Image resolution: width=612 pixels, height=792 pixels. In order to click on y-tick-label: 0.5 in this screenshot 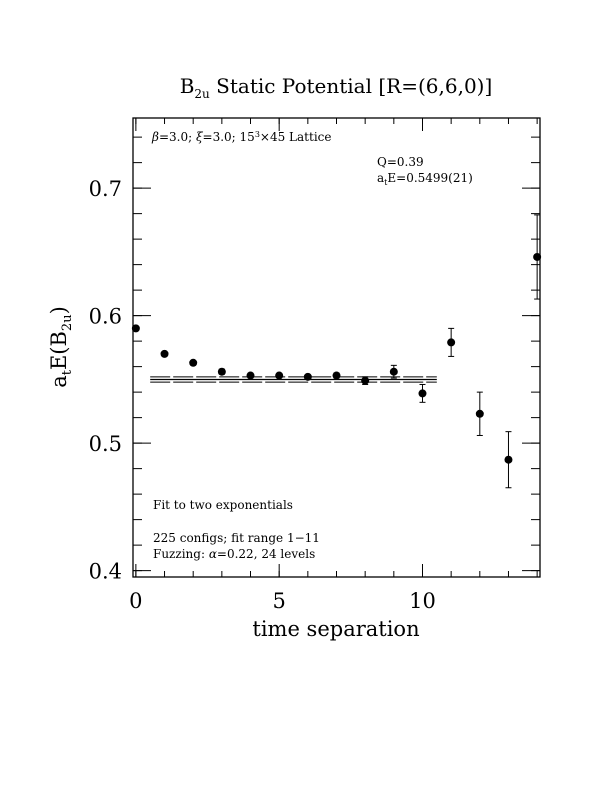, I will do `click(105, 444)`.